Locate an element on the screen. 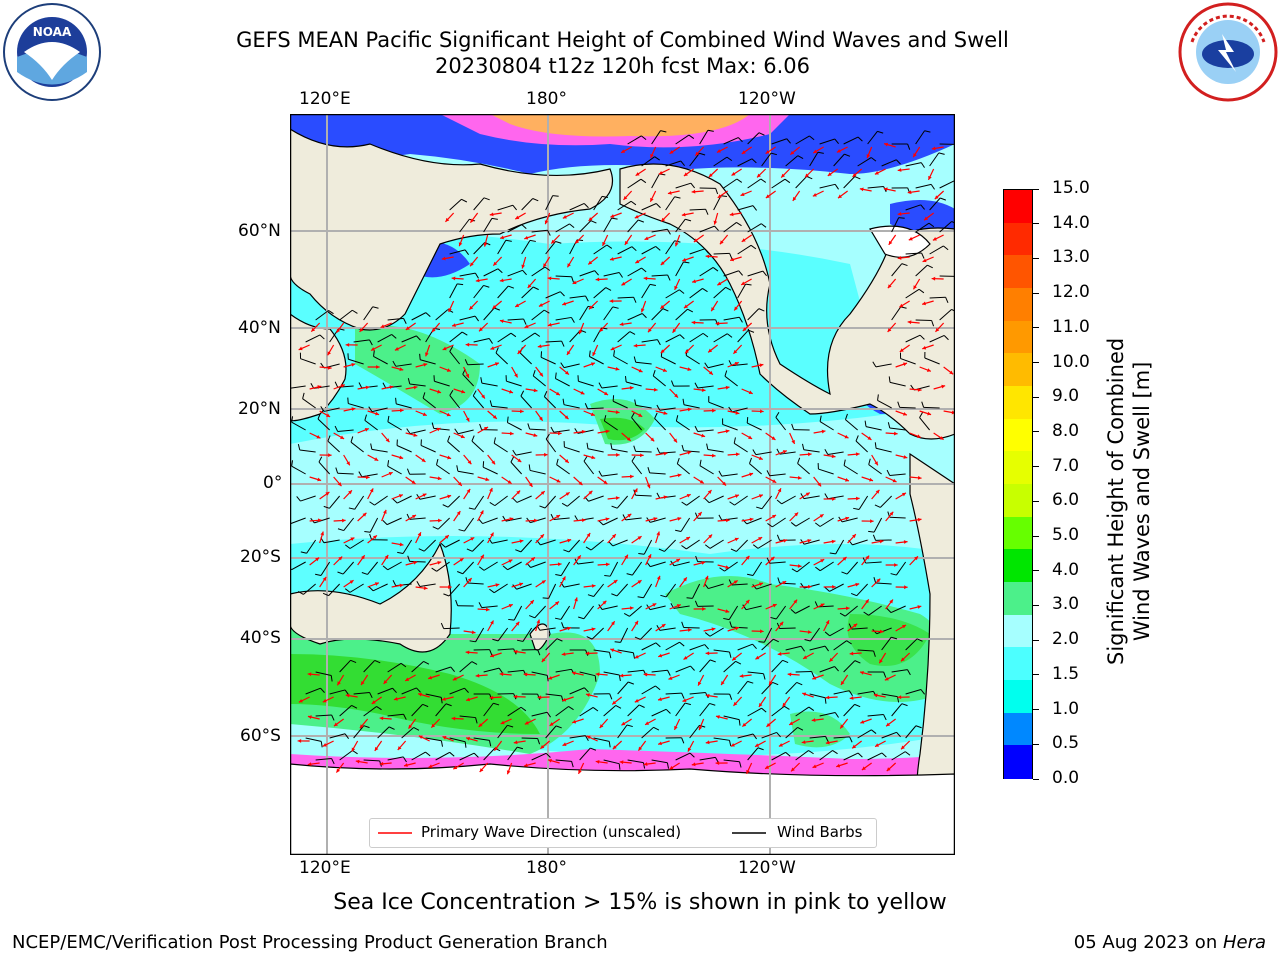  colorbar-segment is located at coordinates (1018, 305).